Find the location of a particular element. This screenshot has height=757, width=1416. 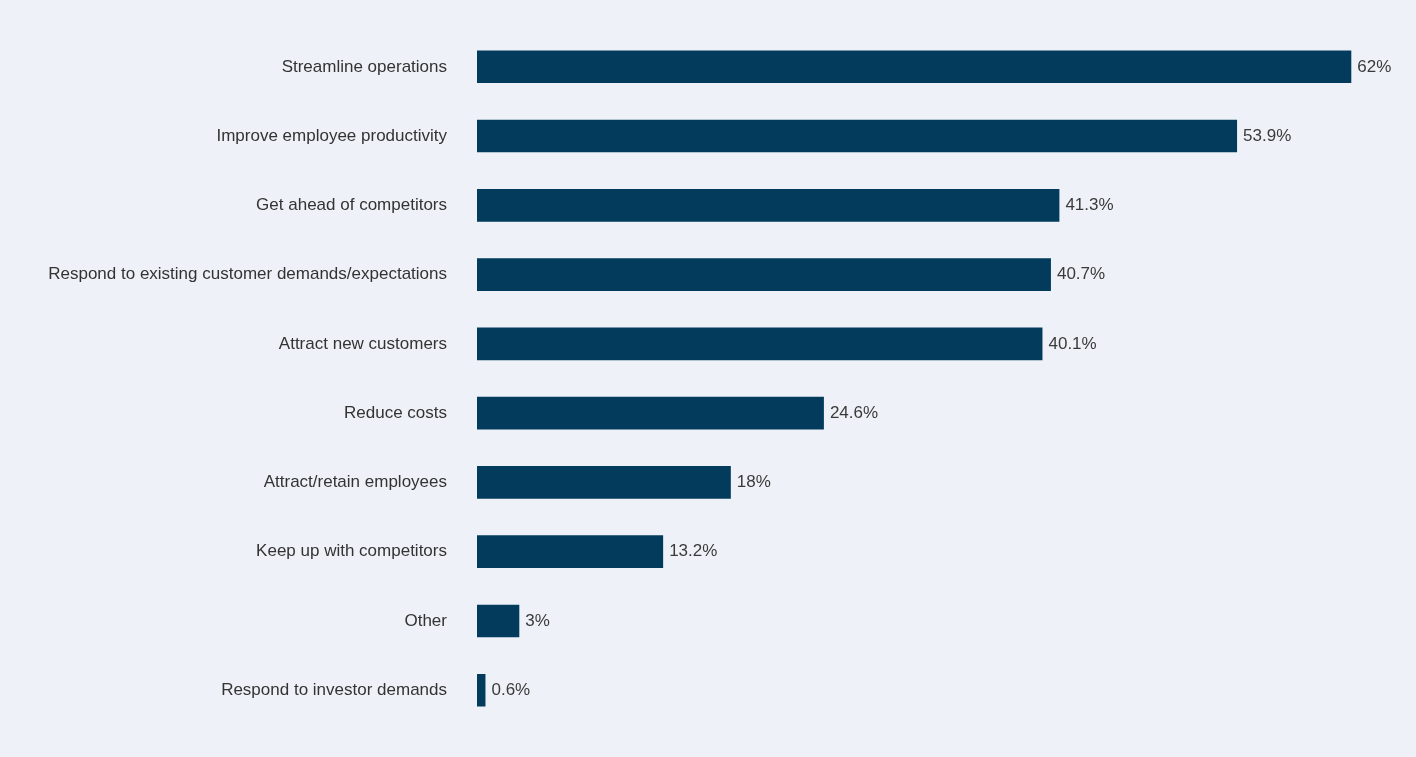

data-label: 18% is located at coordinates (753, 482).